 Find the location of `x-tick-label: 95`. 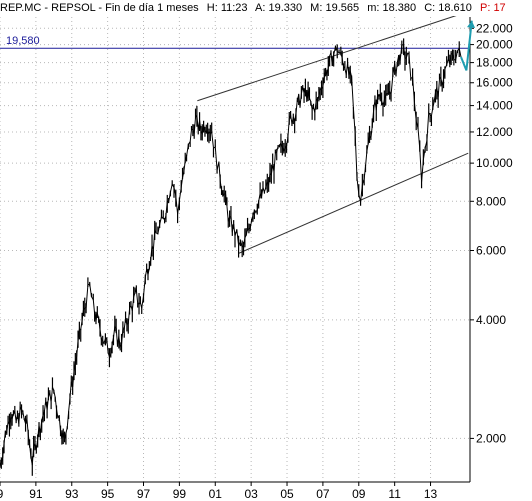

x-tick-label: 95 is located at coordinates (108, 494).